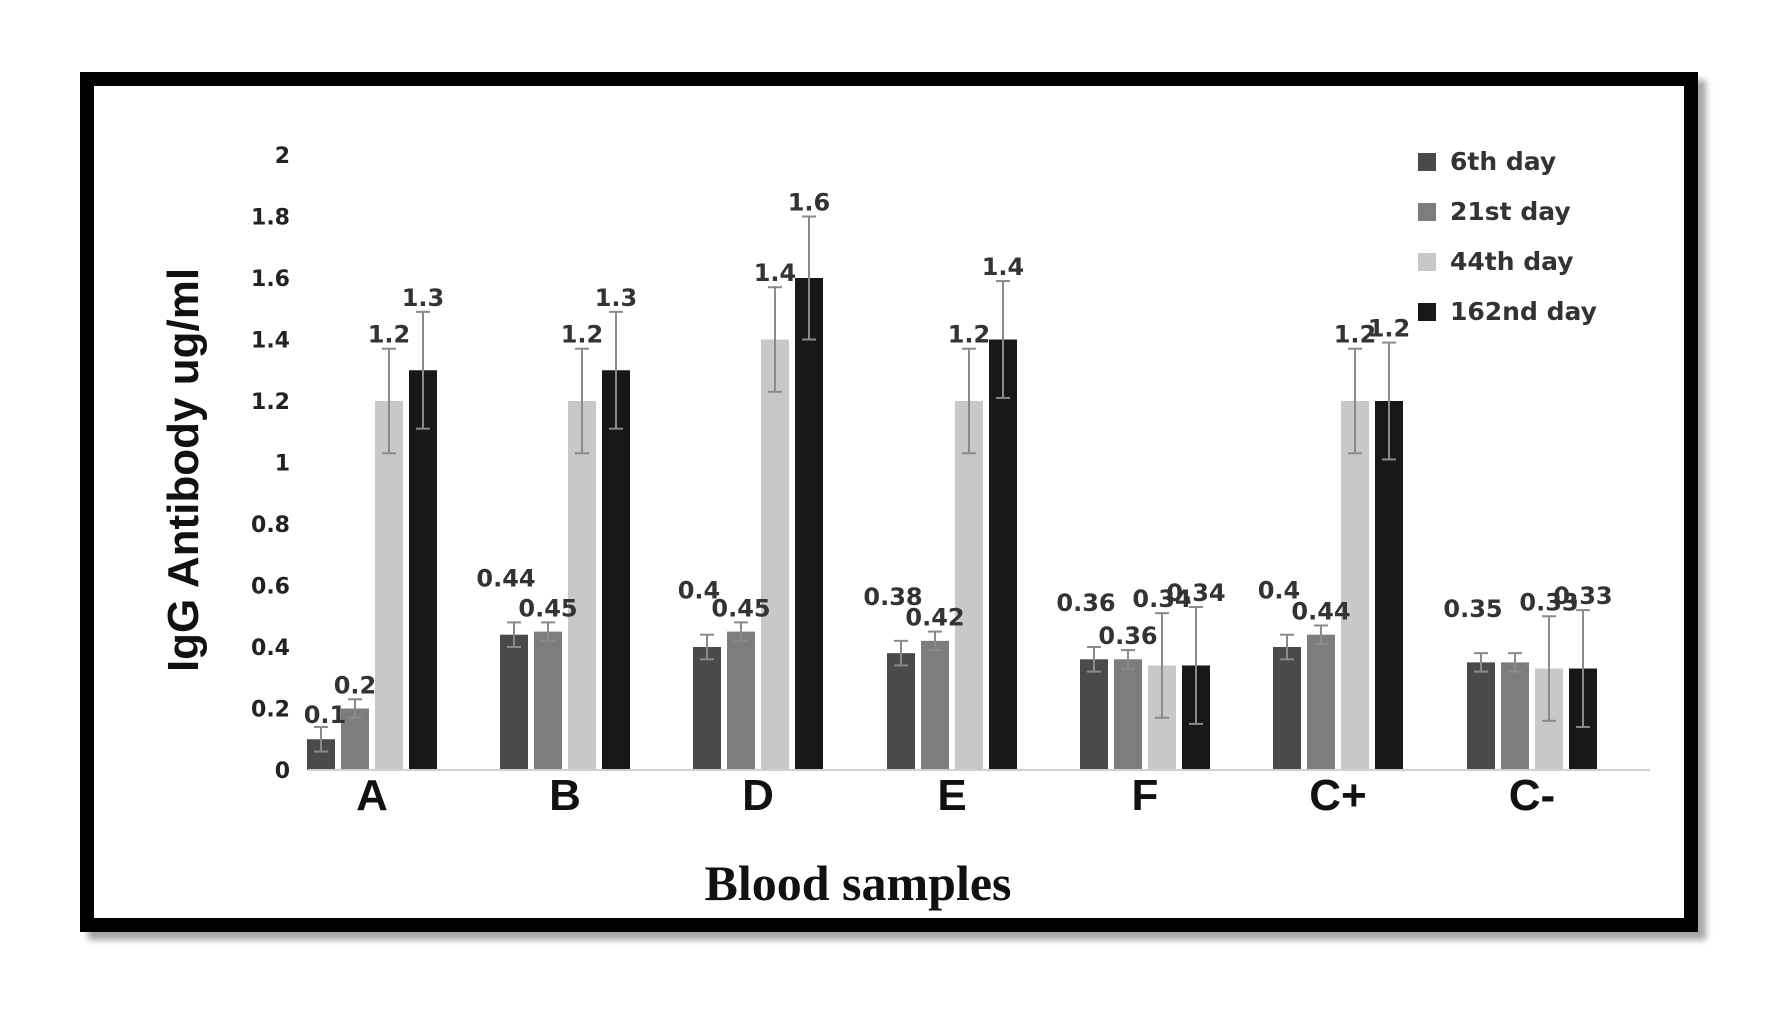 This screenshot has height=1013, width=1792. I want to click on y-tick-label: 0.4, so click(270, 648).